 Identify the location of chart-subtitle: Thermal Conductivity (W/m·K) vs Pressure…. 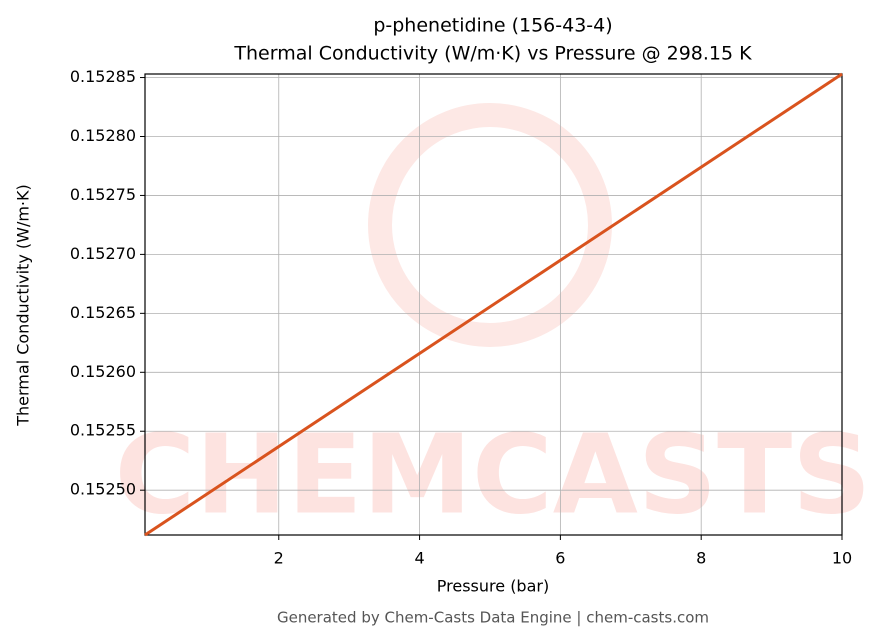
(492, 54).